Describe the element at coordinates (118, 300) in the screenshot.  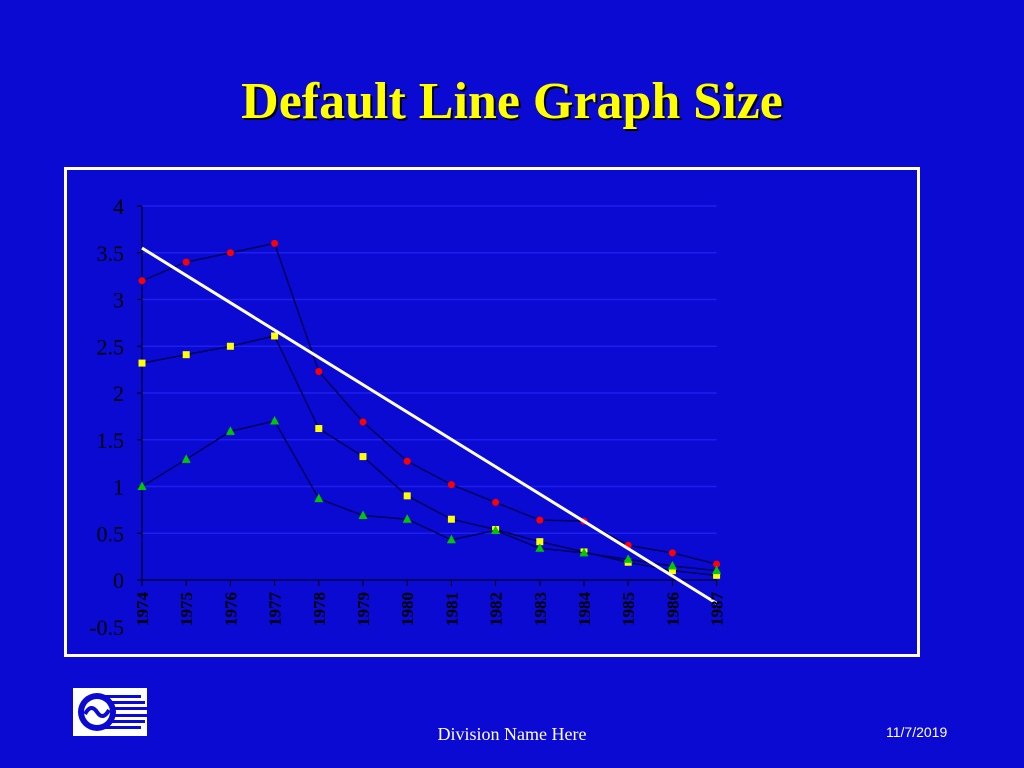
I see `y-tick-label: 3` at that location.